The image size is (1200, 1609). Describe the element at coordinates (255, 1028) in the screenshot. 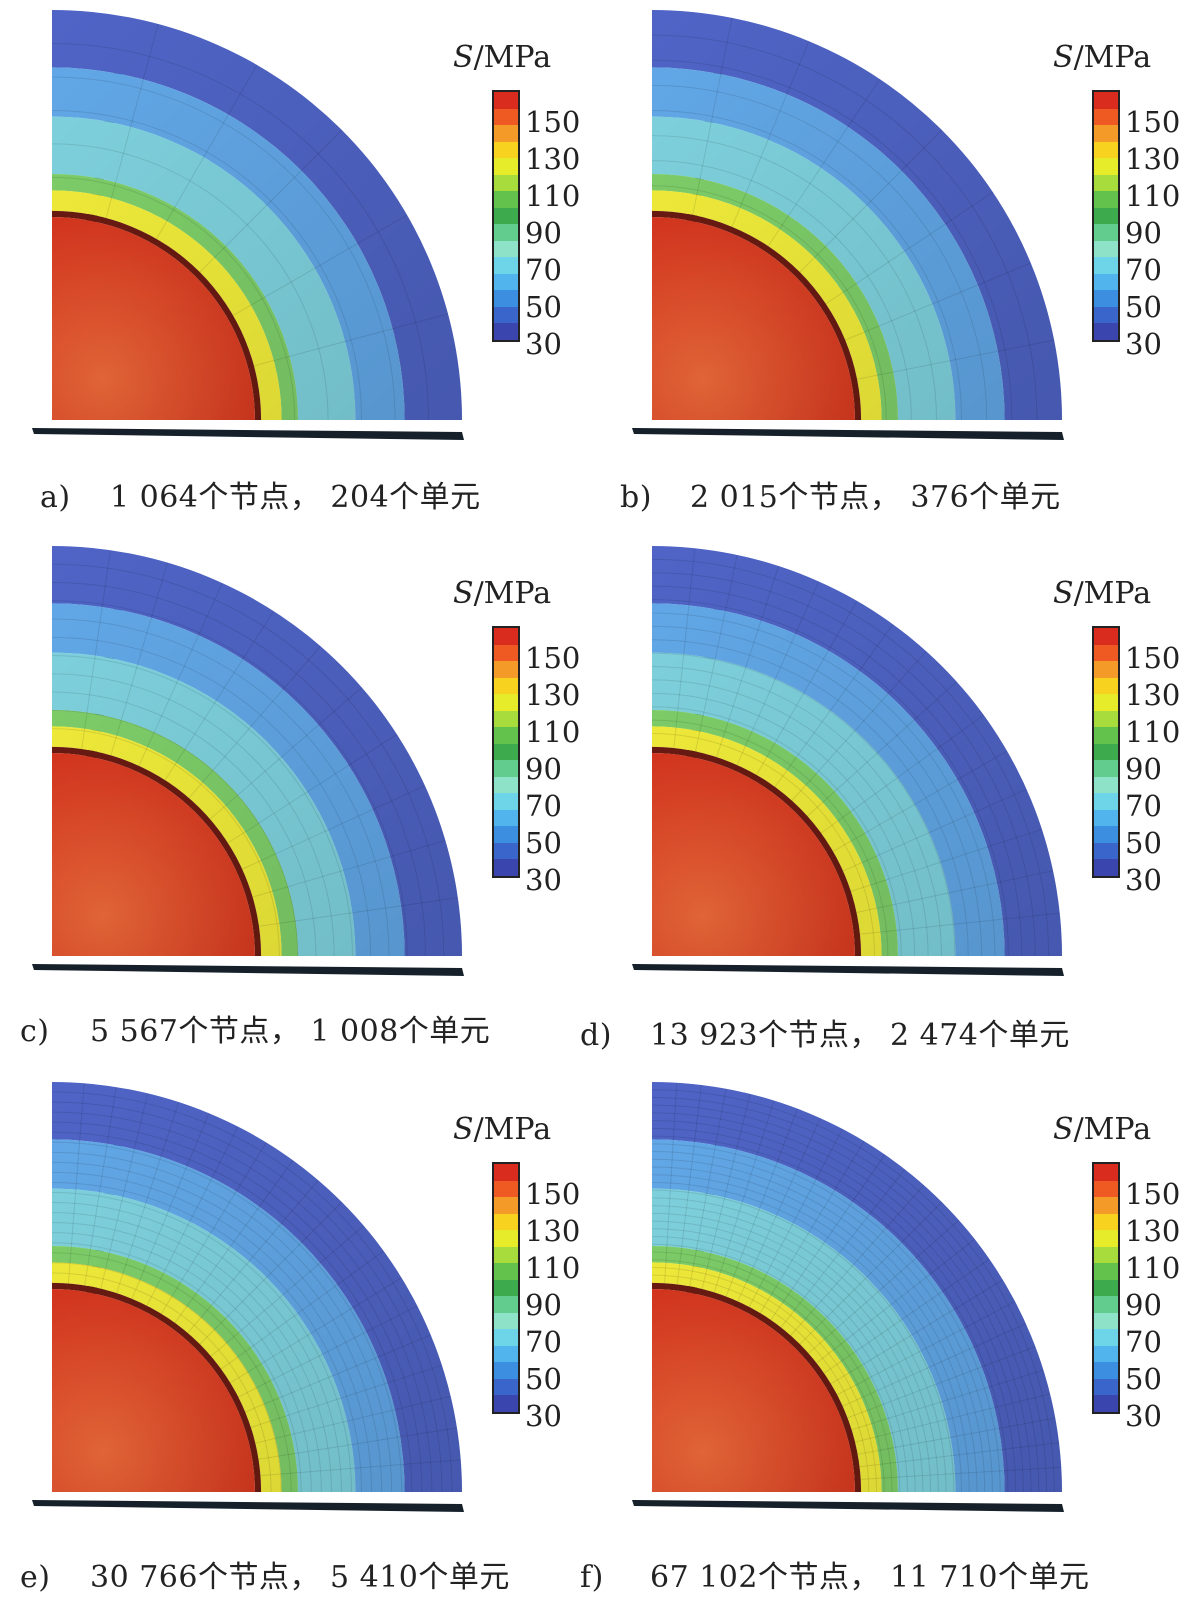

I see `panel-caption: c) 5 567个节点， 1 008个单元` at that location.